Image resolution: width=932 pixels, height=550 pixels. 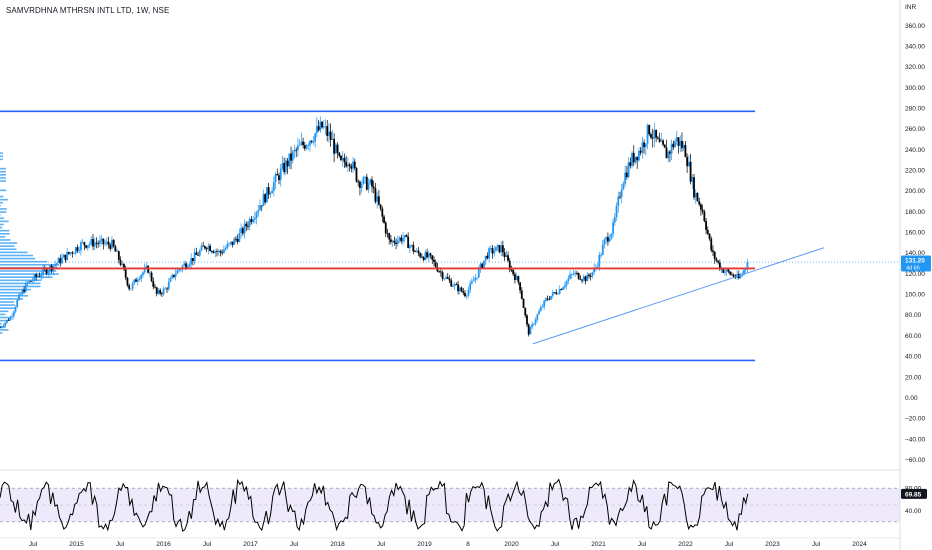 I want to click on trendline, so click(x=678, y=296).